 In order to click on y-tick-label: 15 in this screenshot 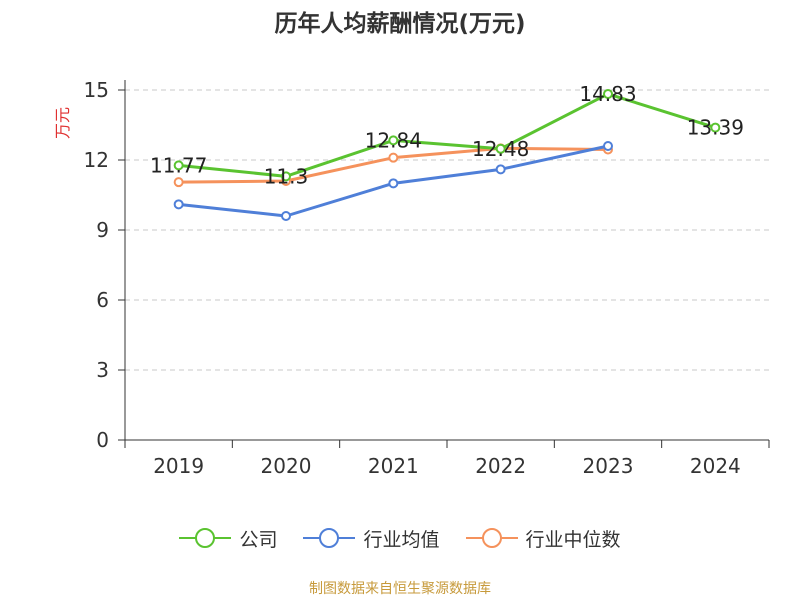, I will do `click(96, 90)`.